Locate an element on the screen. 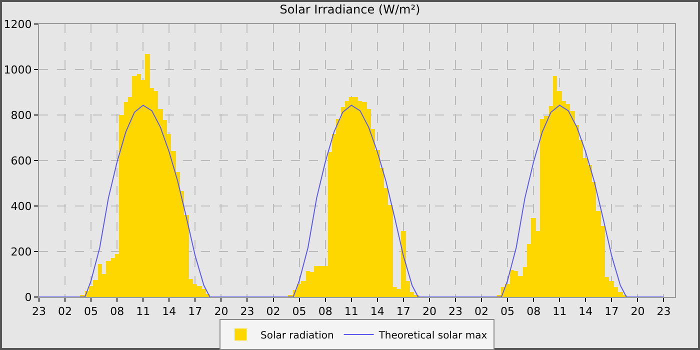  y-tick-label: 1000 is located at coordinates (18, 69).